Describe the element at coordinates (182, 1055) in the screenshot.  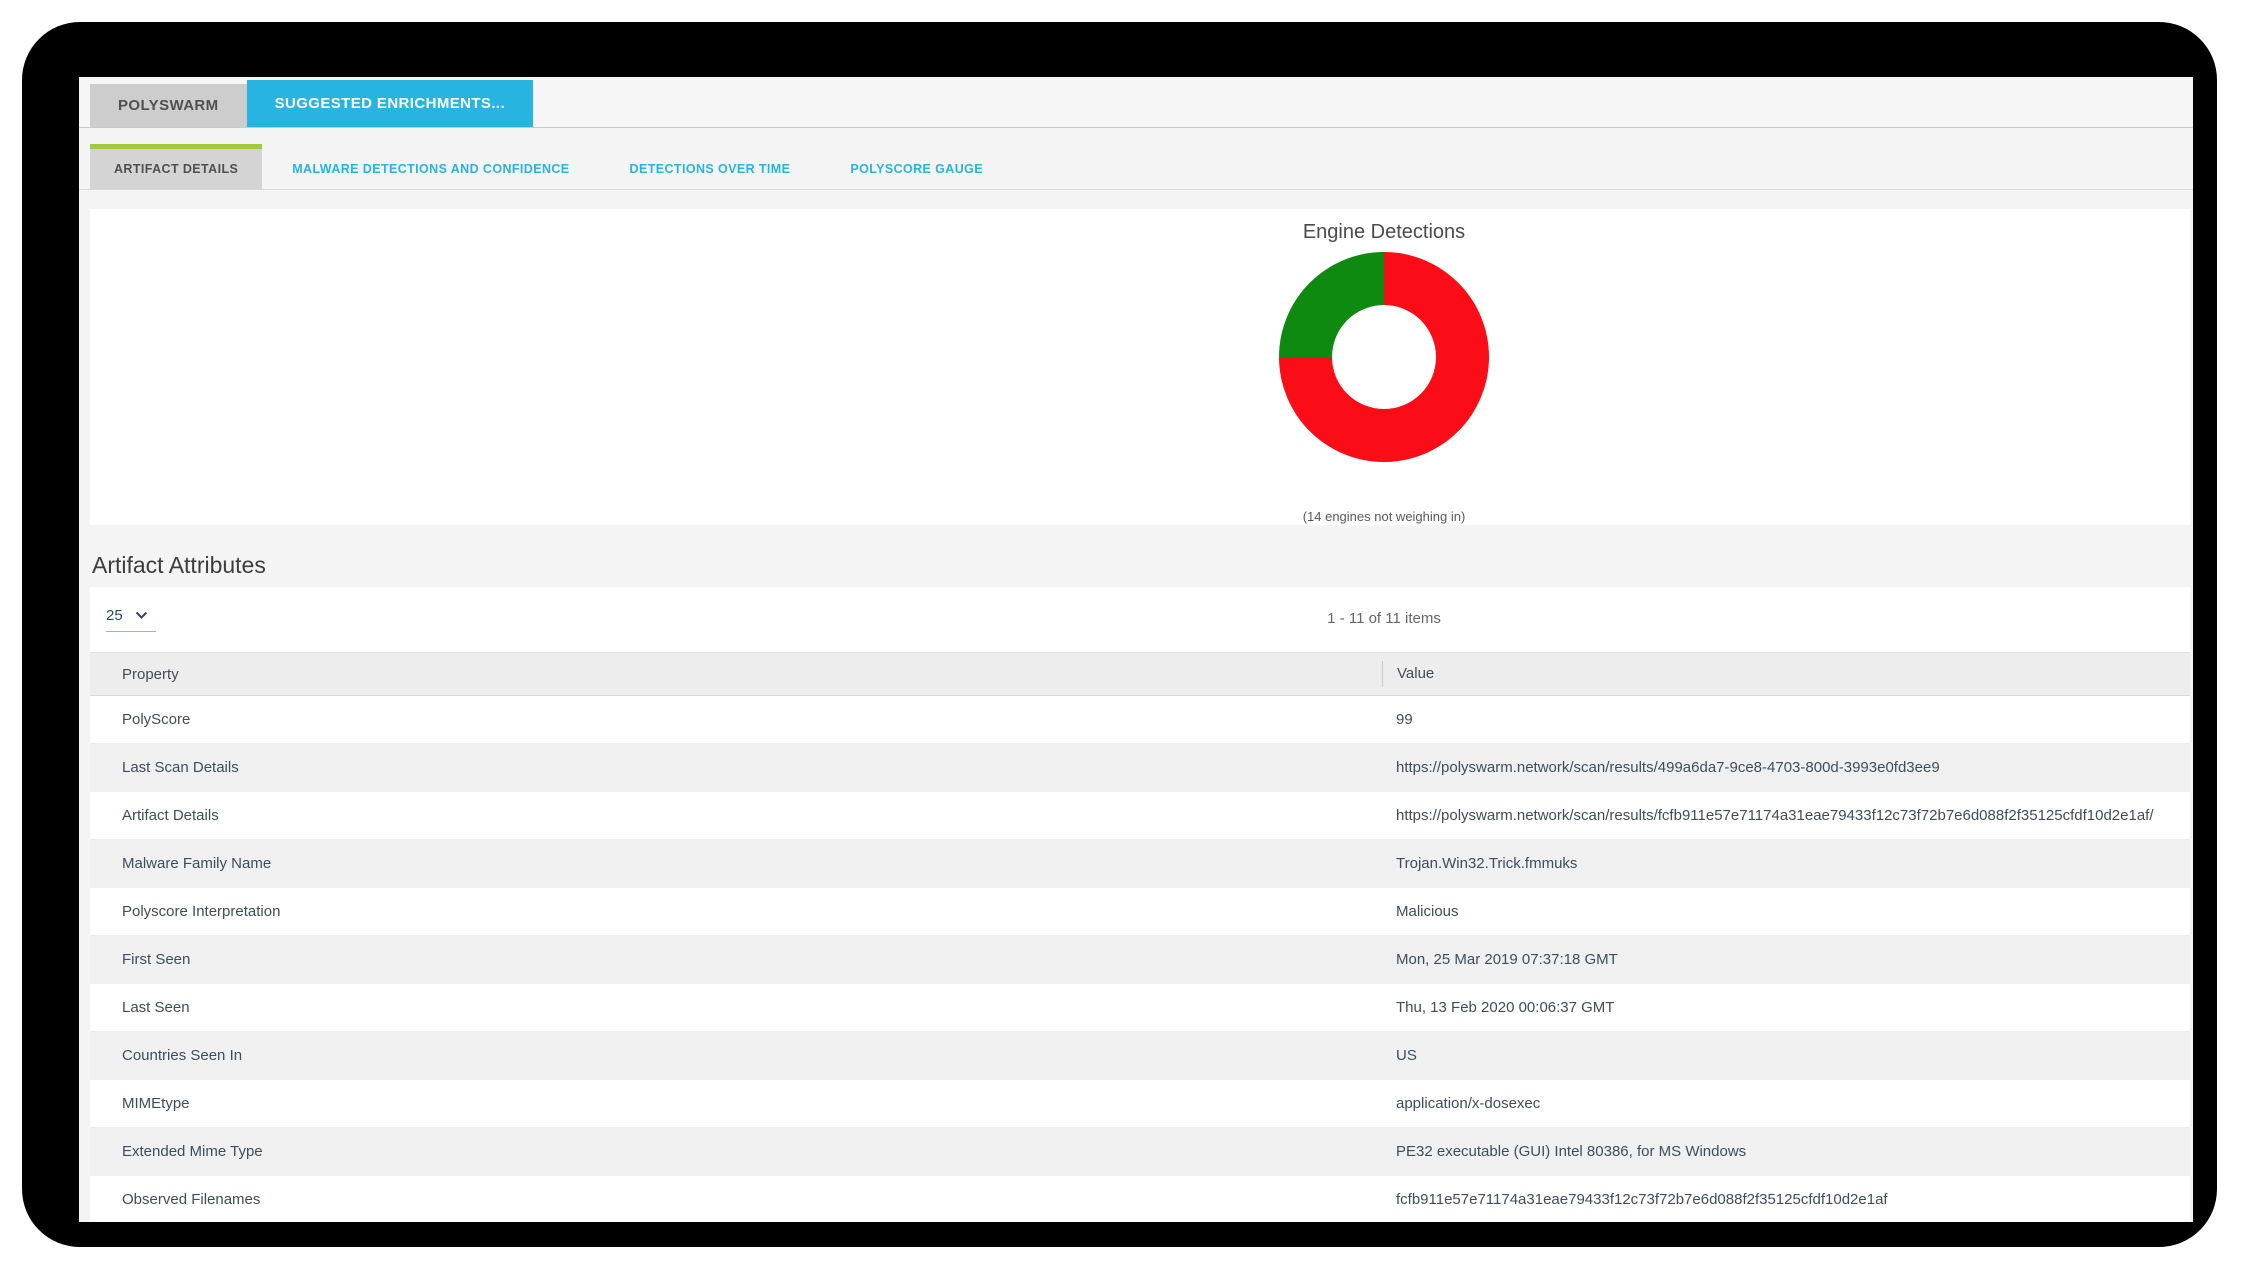
I see `property-cell: Countries Seen In` at that location.